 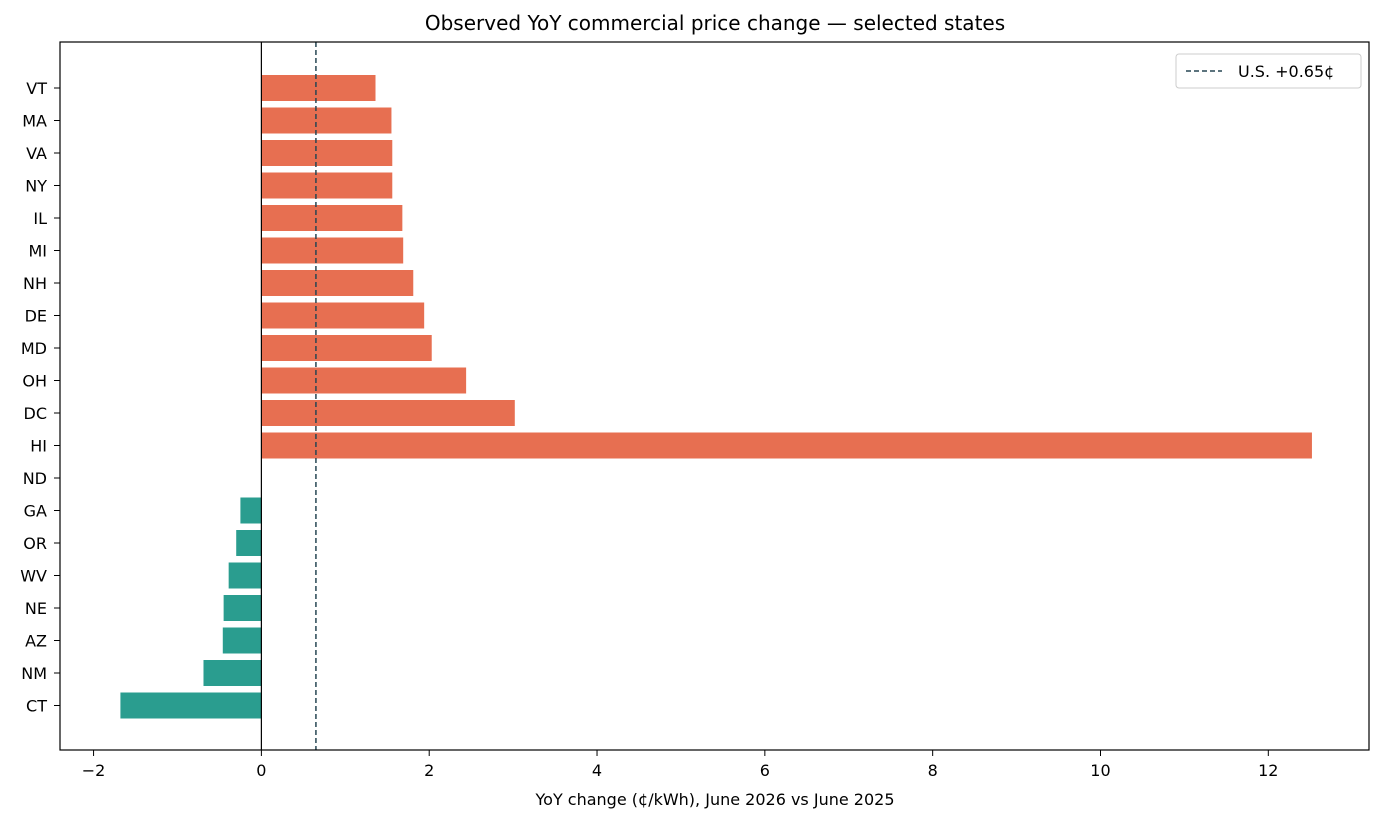 What do you see at coordinates (35, 543) in the screenshot?
I see `y-tick-label-or: OR` at bounding box center [35, 543].